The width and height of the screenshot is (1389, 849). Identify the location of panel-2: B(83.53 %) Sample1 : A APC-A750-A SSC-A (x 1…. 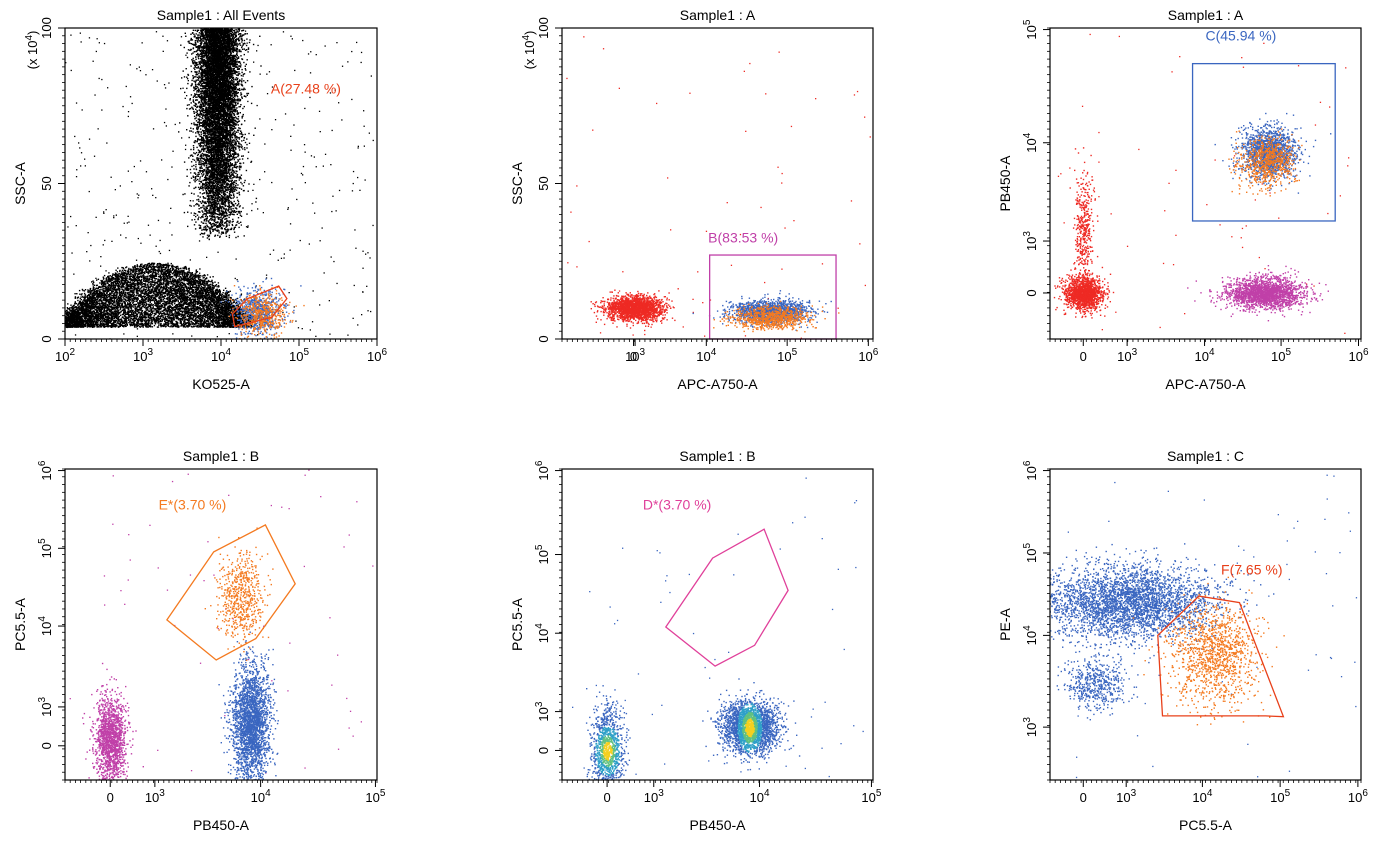
(694, 199).